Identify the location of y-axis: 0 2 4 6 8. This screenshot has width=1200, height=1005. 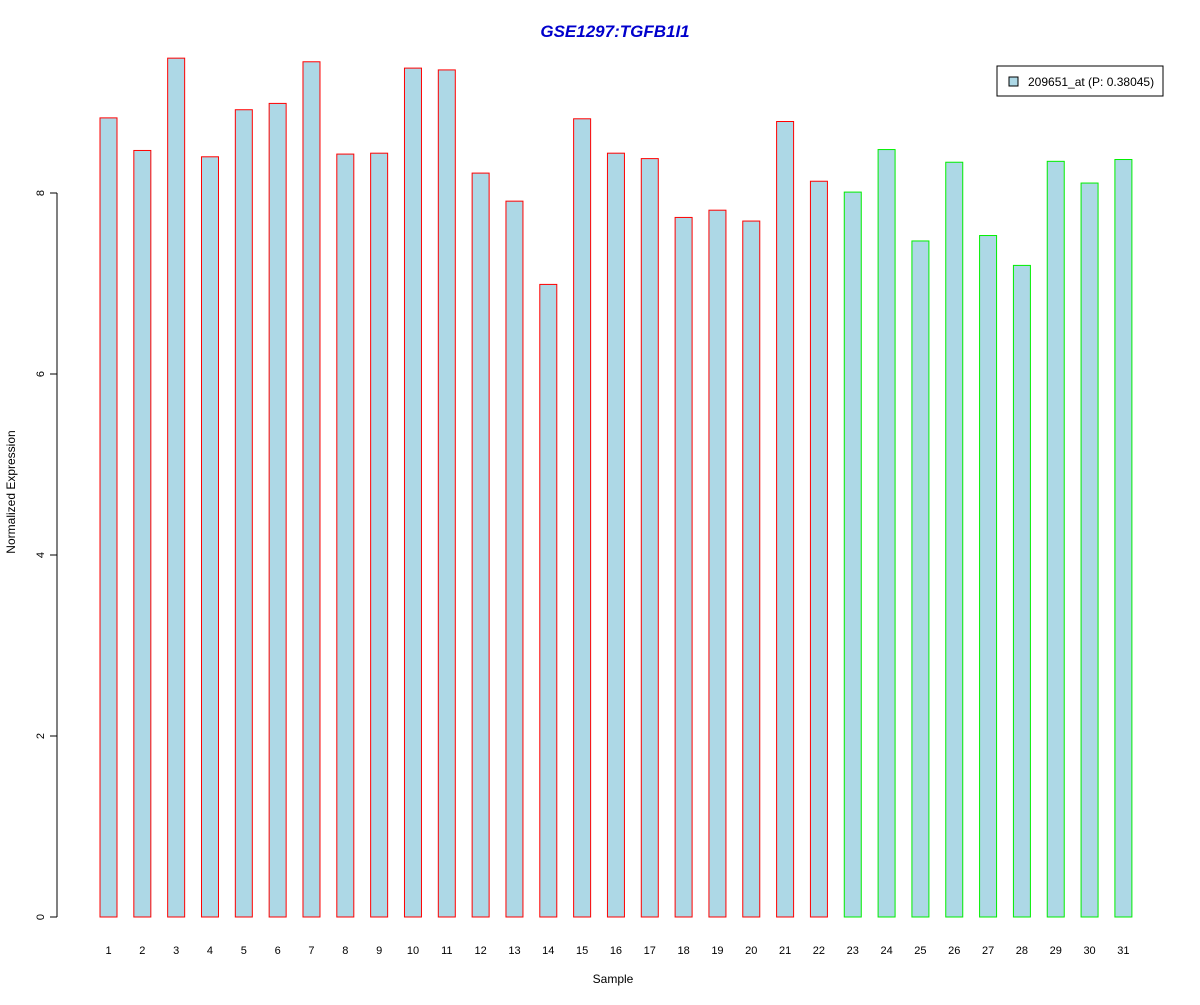
(46, 555).